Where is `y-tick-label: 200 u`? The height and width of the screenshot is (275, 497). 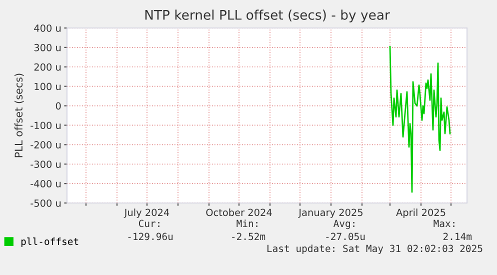 y-tick-label: 200 u is located at coordinates (47, 67).